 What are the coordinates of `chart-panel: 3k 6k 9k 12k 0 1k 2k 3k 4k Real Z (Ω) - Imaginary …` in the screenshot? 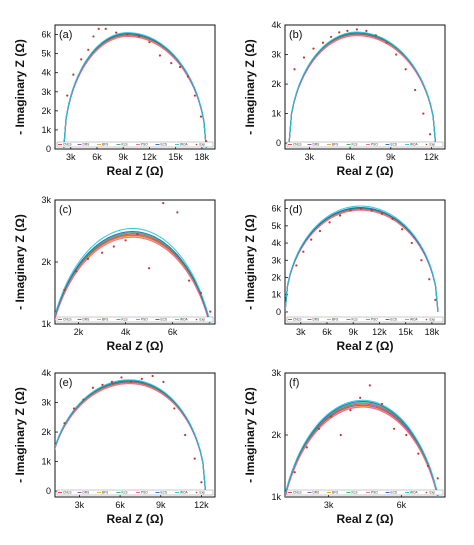 It's located at (344, 99).